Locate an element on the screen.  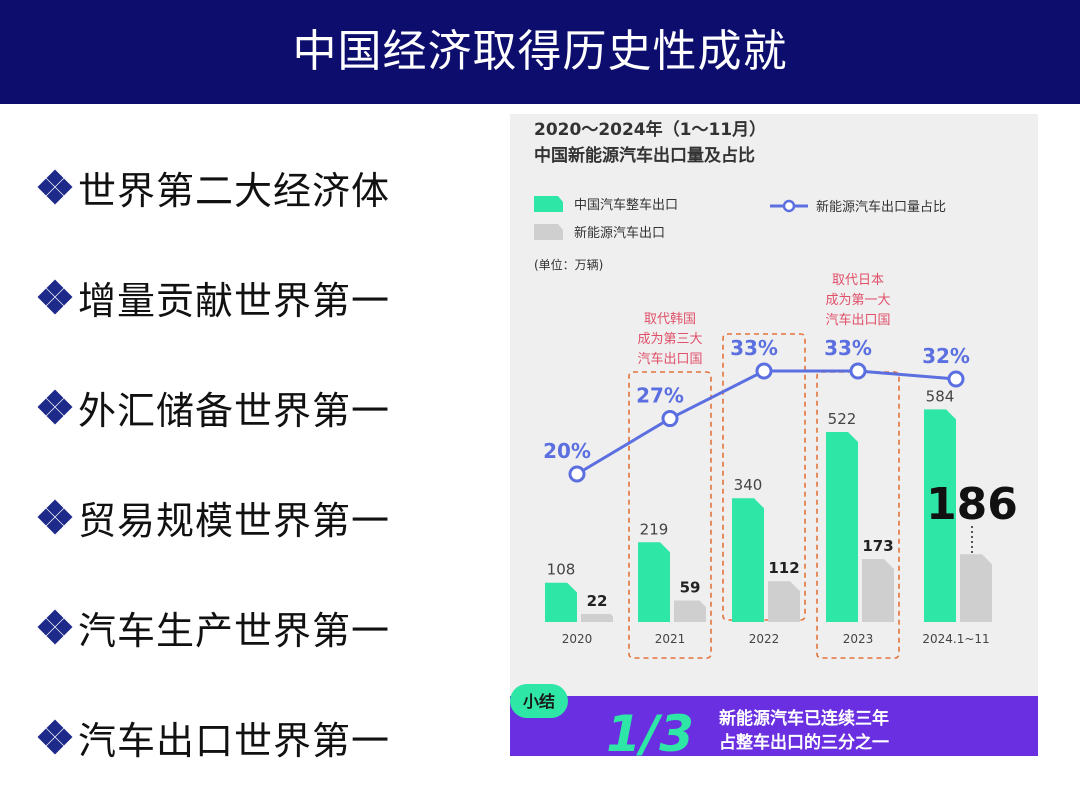
share-value-label: 27% is located at coordinates (660, 396).